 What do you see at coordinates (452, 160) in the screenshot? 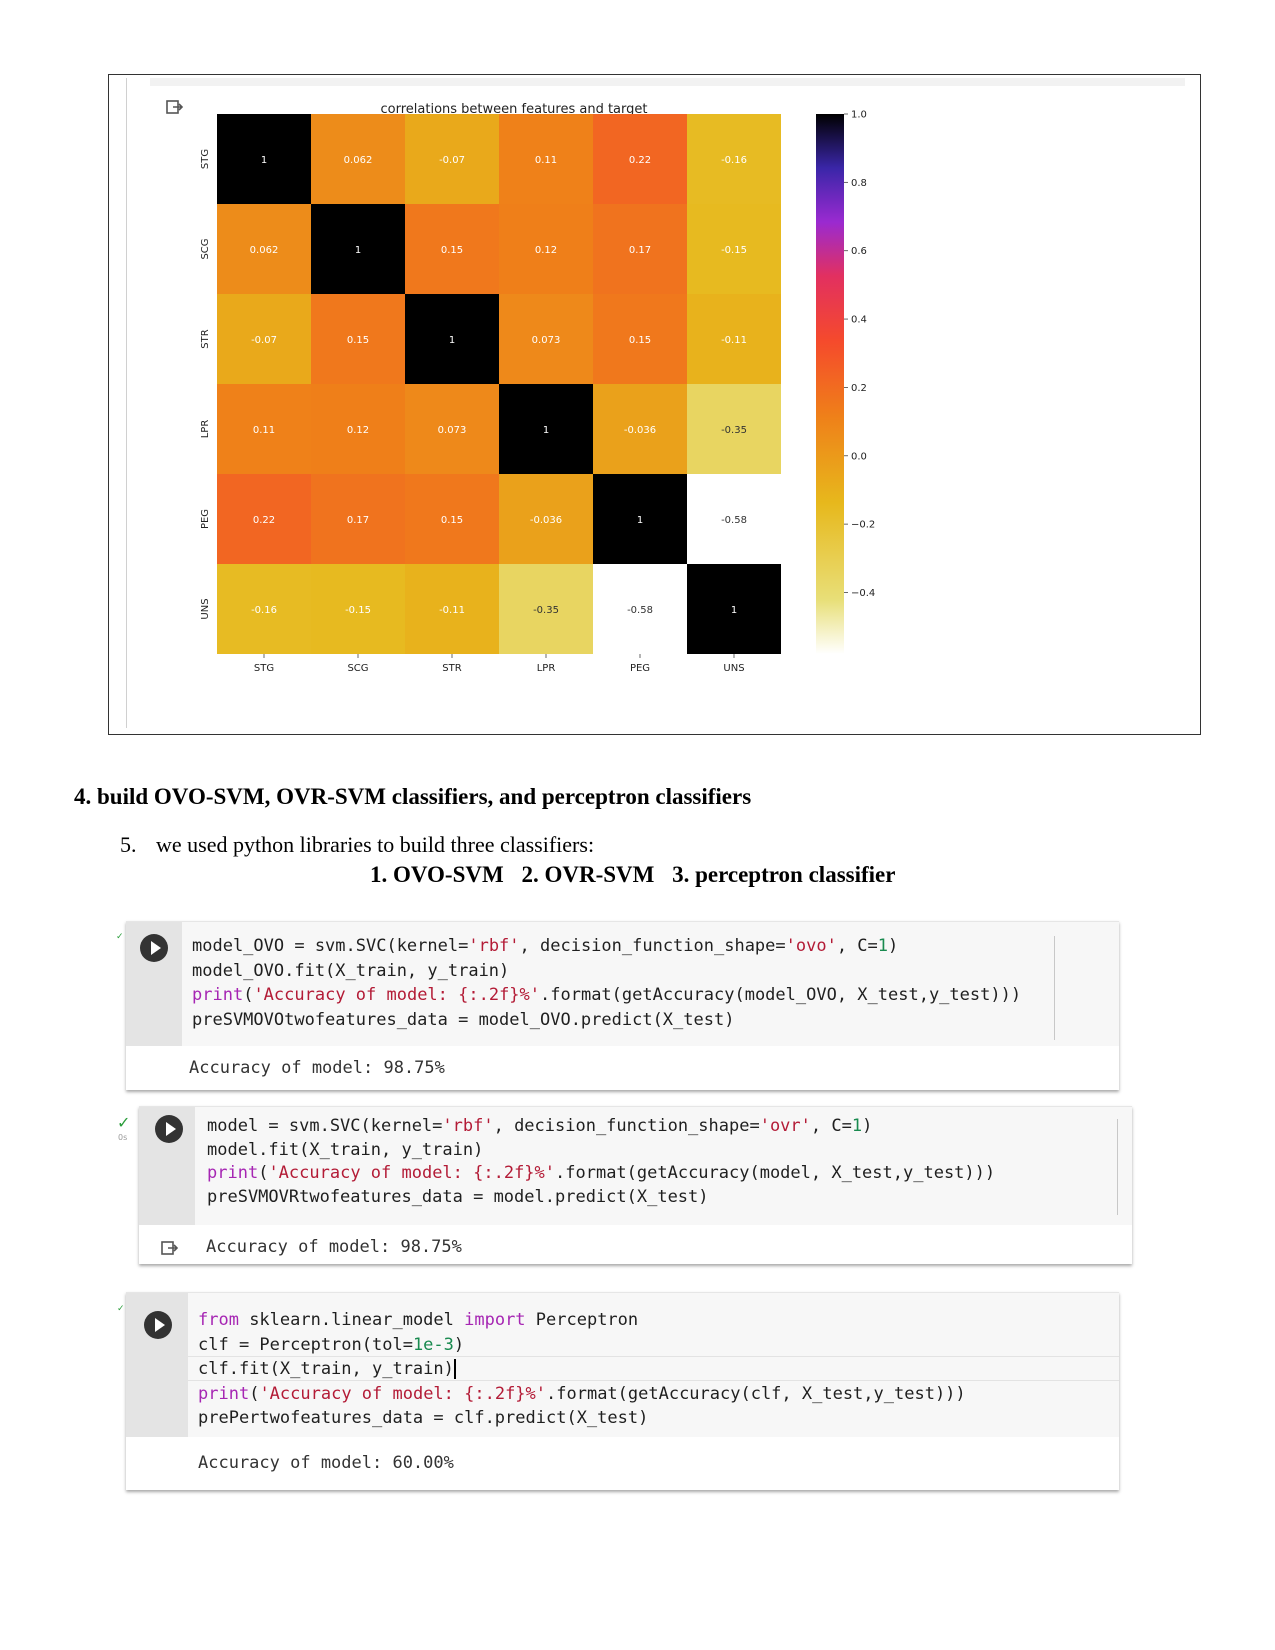
I see `heatmap-cell-label: -0.07` at bounding box center [452, 160].